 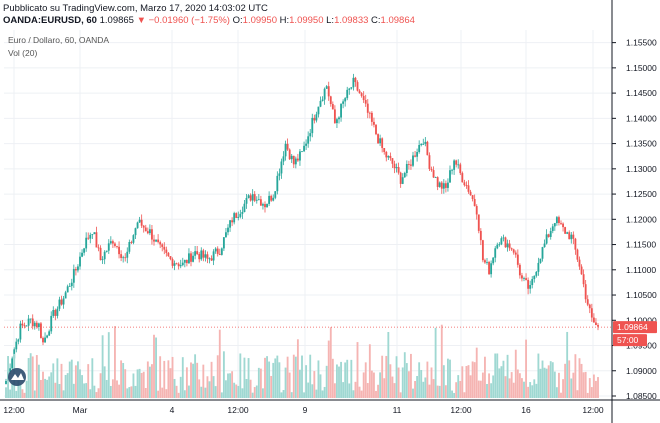 I want to click on x-tick-label: 4, so click(x=172, y=410).